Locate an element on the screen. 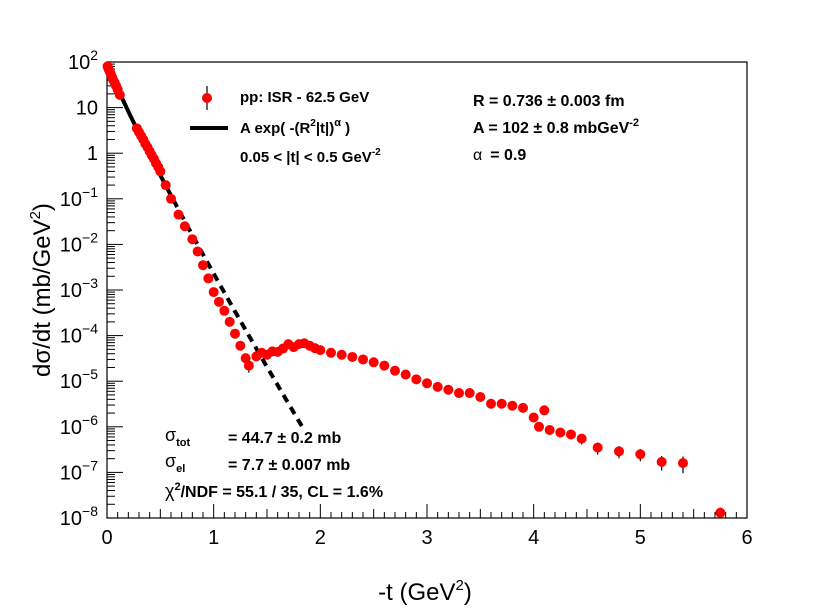  legend-data-label: pp: ISR - 62.5 GeV is located at coordinates (304, 97).